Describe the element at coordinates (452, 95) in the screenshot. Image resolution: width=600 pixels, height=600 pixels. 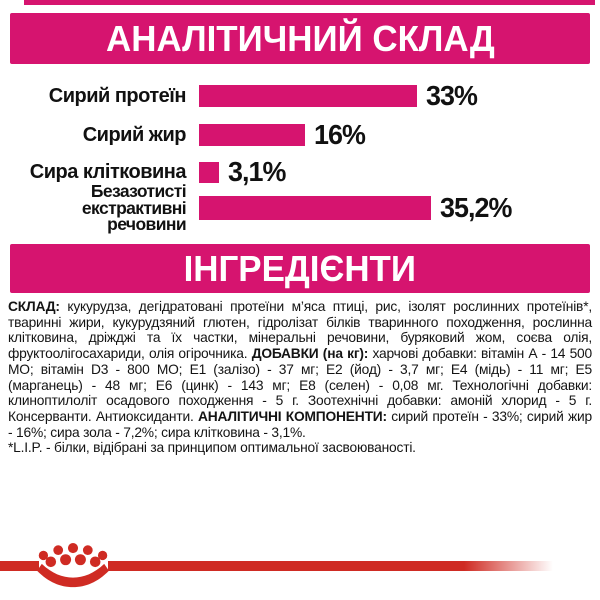
I see `chart-bar-value: 33%` at that location.